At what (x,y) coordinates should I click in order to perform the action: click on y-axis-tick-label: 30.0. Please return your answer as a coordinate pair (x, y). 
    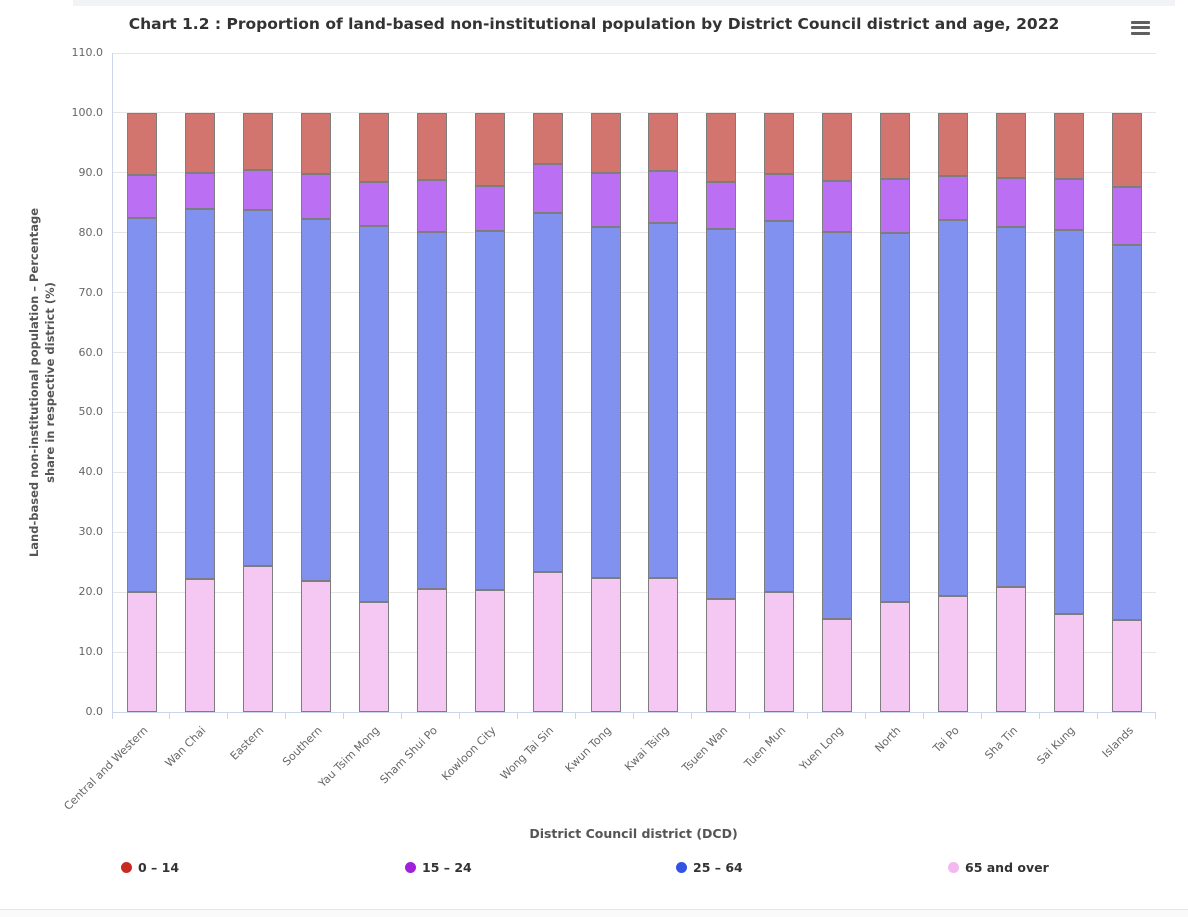
    Looking at the image, I should click on (91, 532).